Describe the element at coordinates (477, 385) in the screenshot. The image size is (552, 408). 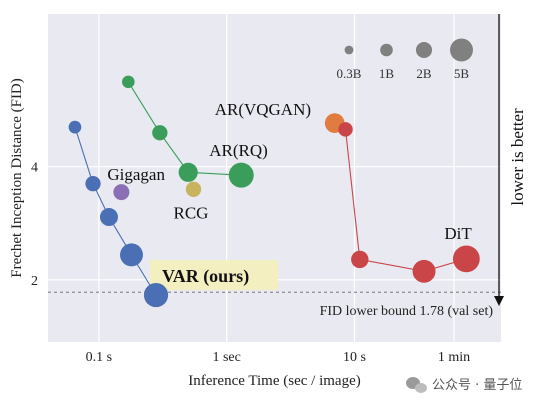
I see `watermark-text: 公众号 · 量子位` at that location.